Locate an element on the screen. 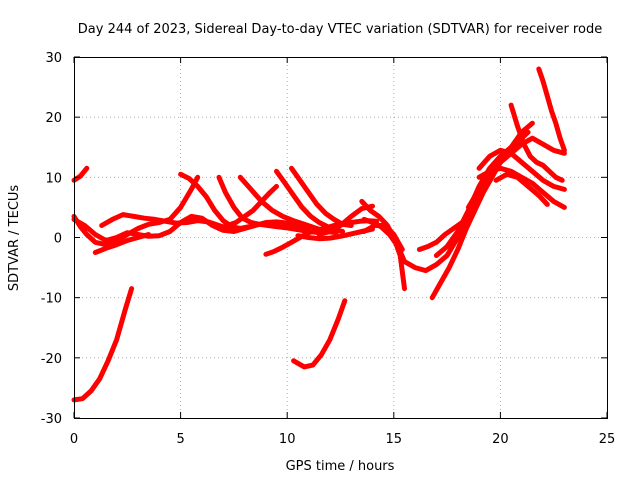  x-tick-label: 0 is located at coordinates (74, 439).